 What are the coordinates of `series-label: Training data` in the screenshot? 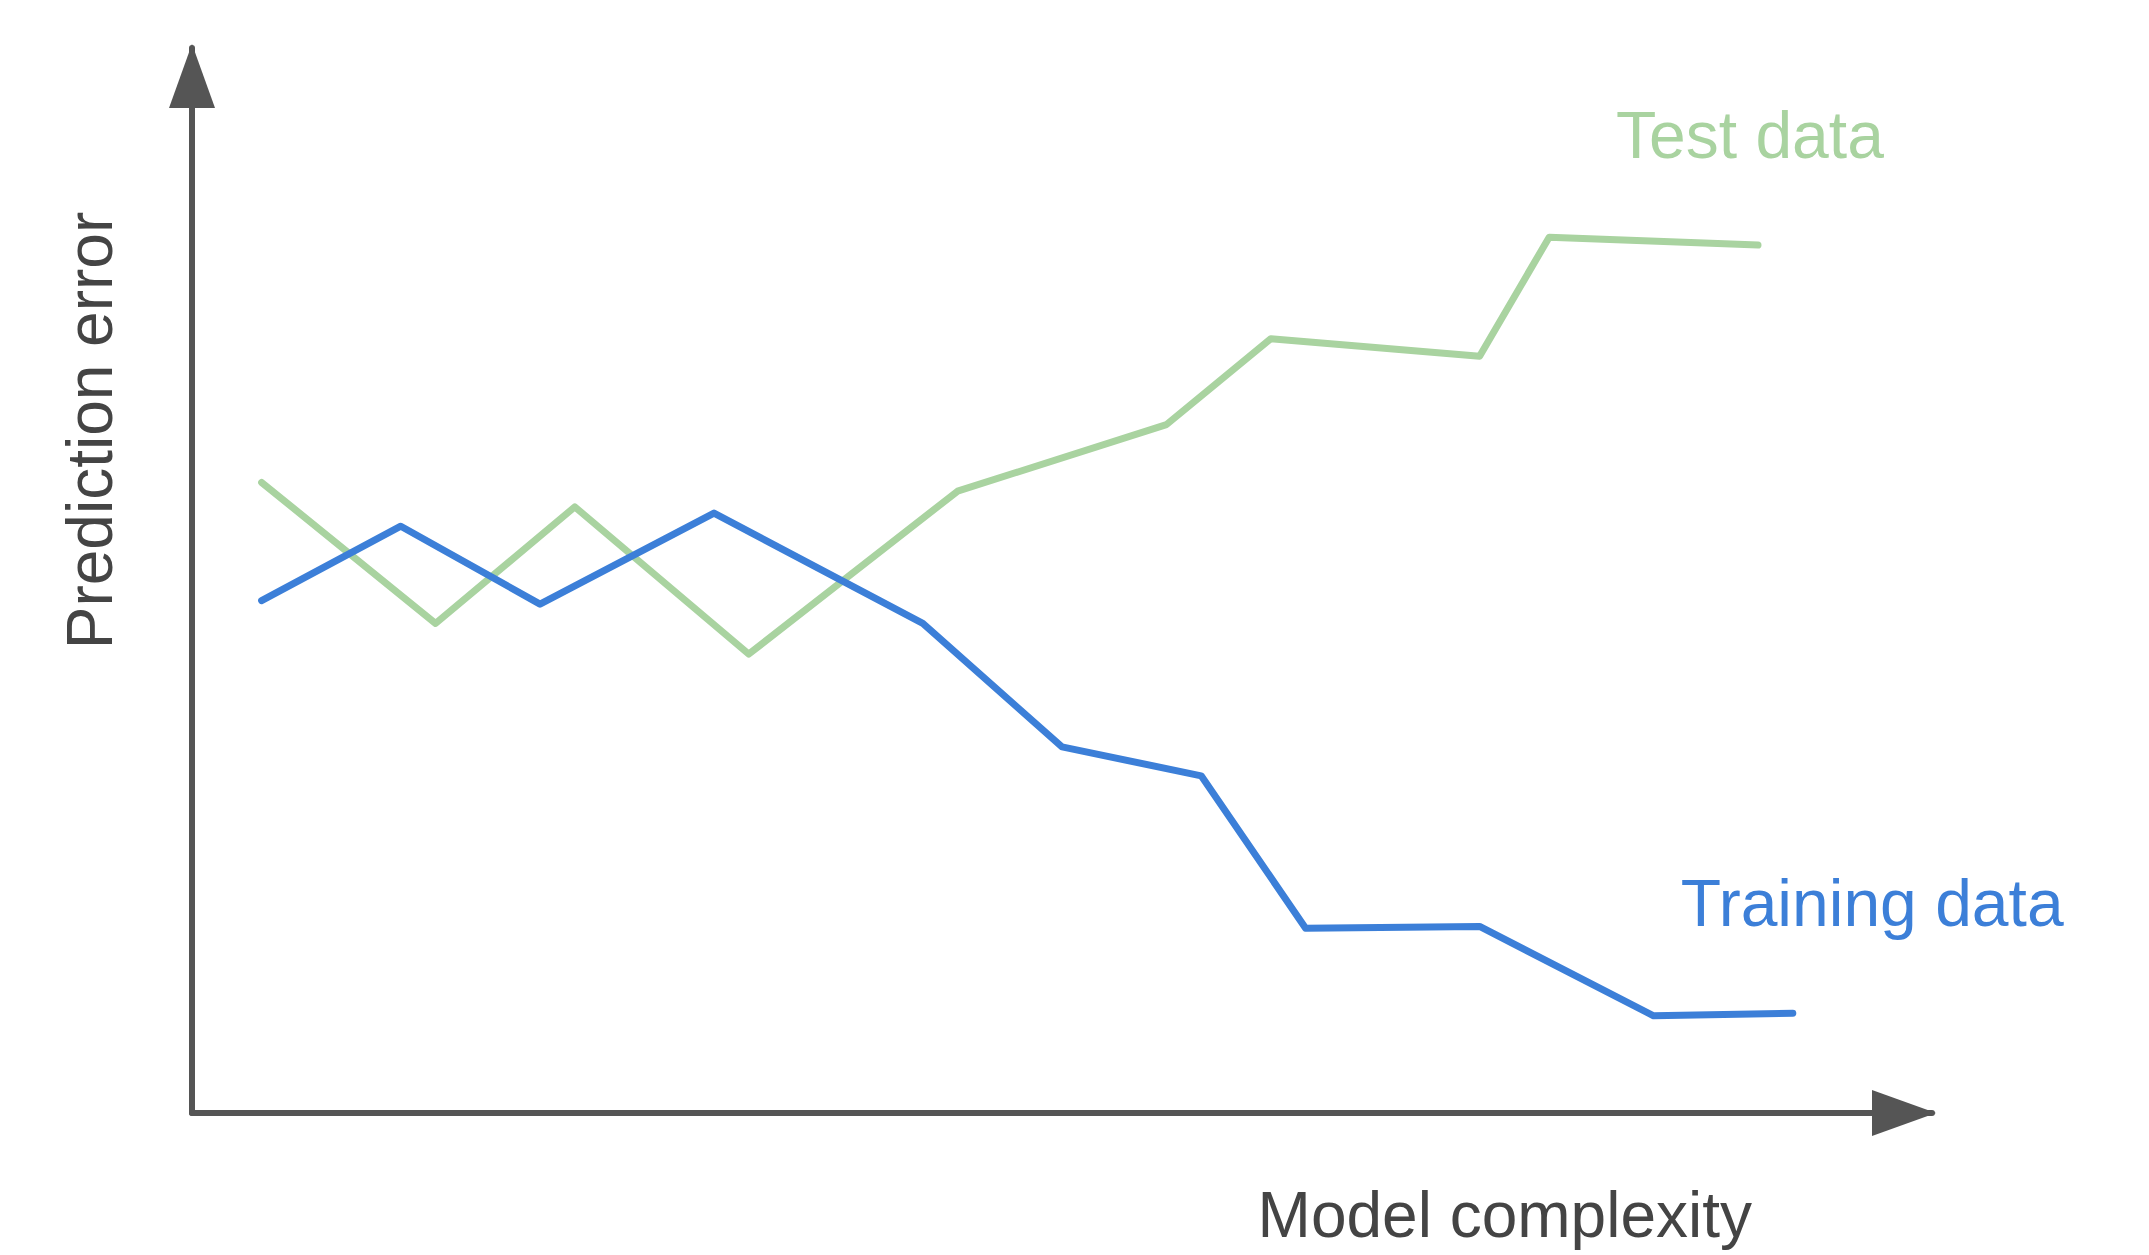 It's located at (1872, 903).